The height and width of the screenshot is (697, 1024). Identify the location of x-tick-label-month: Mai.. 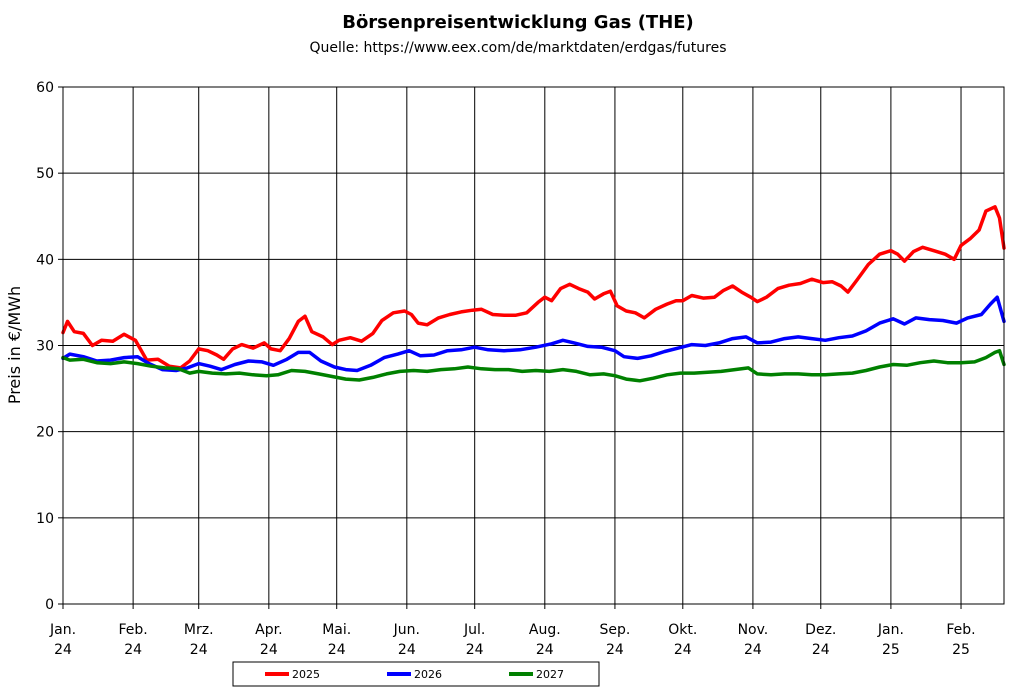
(336, 630).